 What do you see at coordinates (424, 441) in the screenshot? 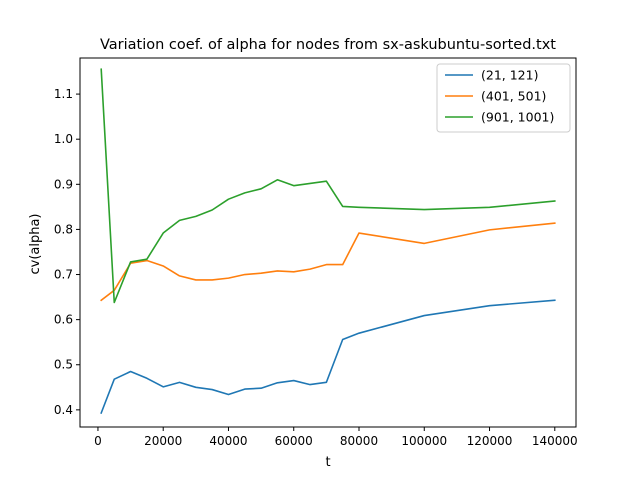
I see `x-tick-label: 100000` at bounding box center [424, 441].